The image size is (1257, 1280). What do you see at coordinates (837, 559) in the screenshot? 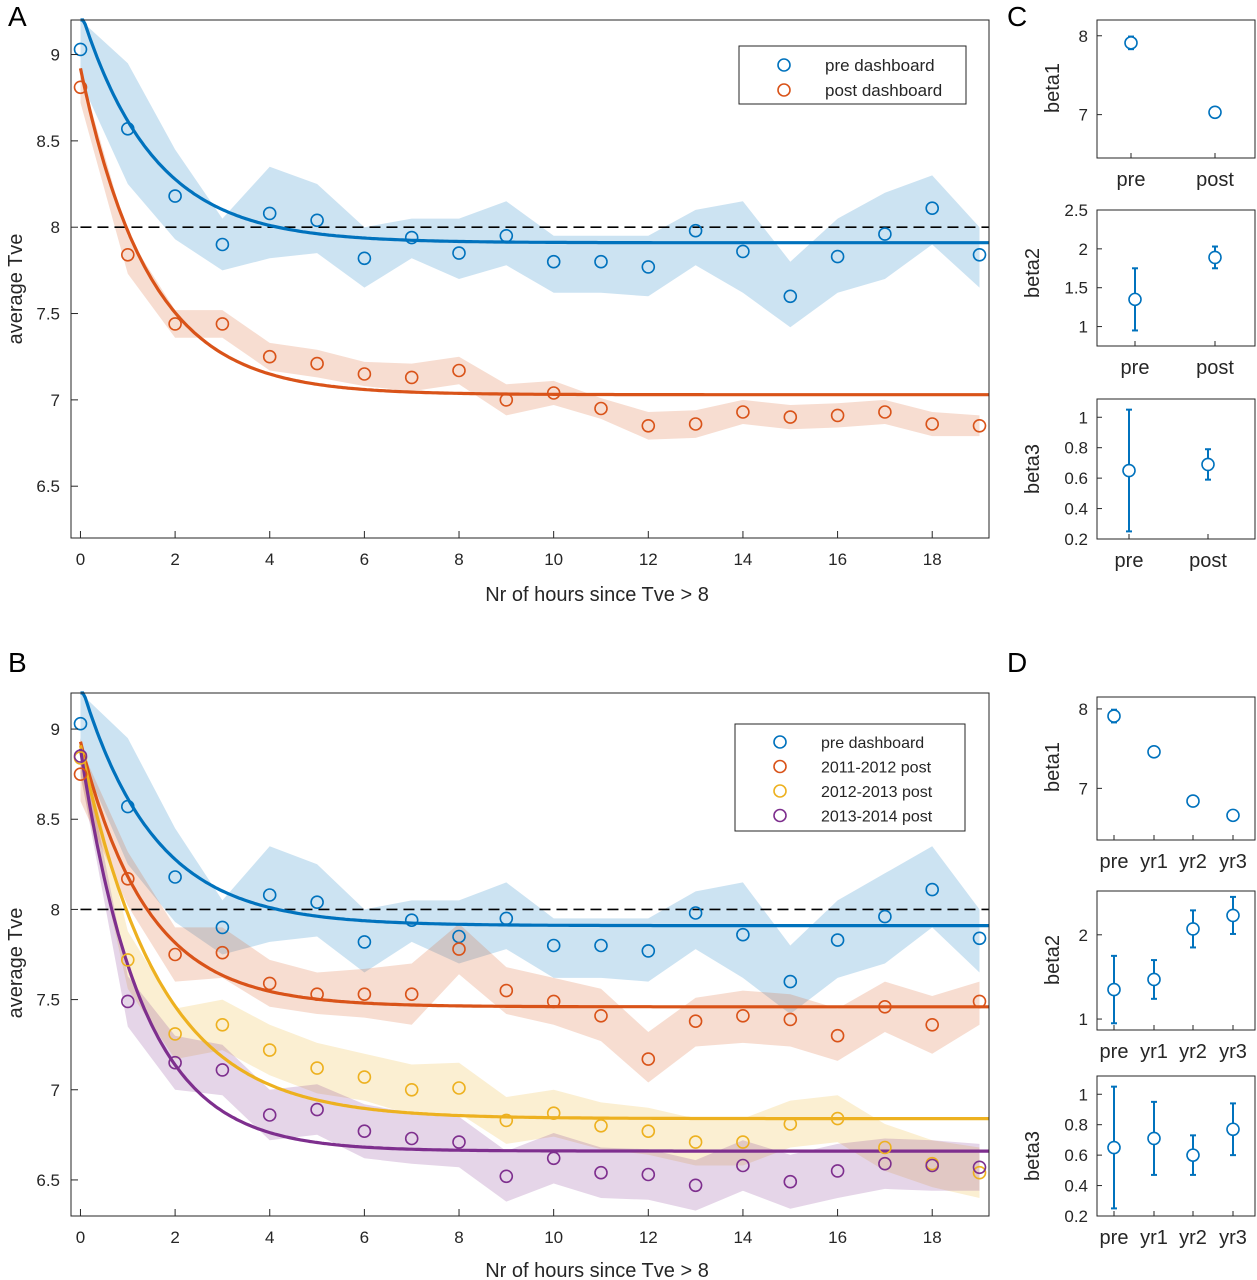
I see `panel-a-xtick-label: 16` at bounding box center [837, 559].